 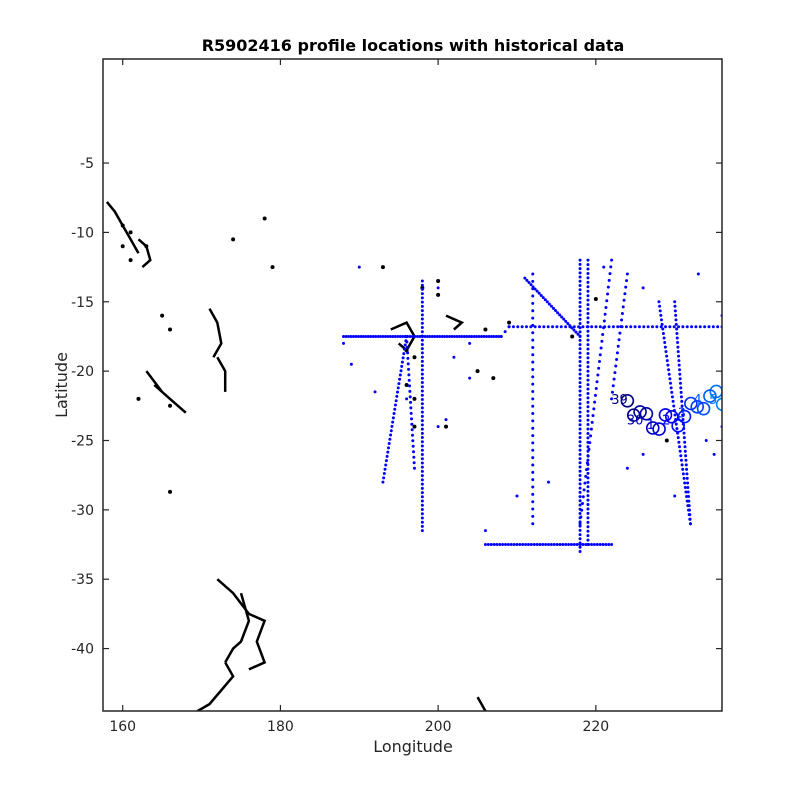 I want to click on y-tick-label: -10, so click(x=82, y=233).